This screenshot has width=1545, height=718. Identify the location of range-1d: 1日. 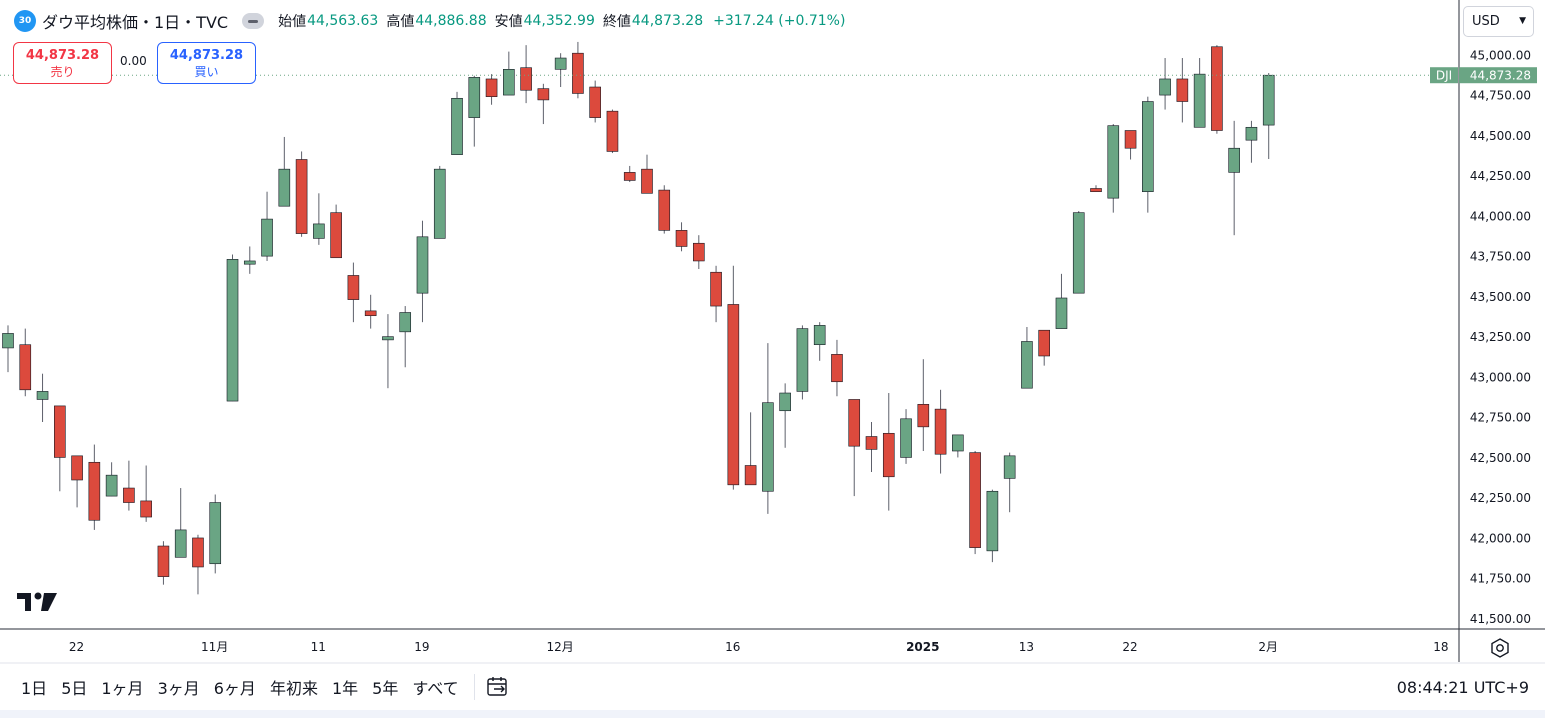
(34, 688).